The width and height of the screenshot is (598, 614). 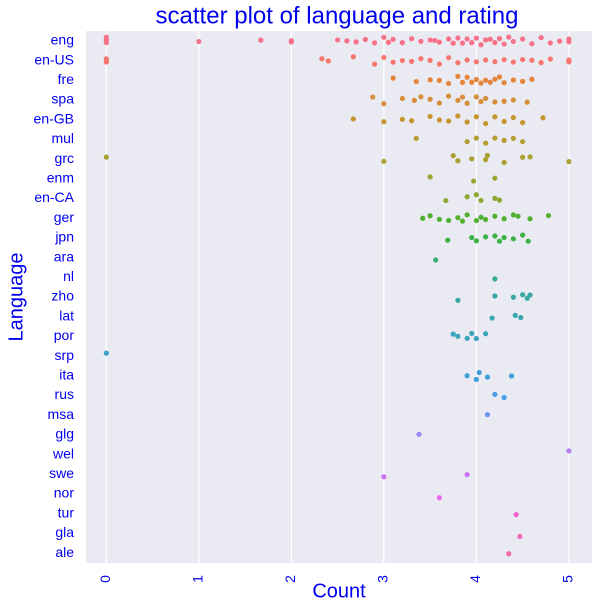 What do you see at coordinates (66, 79) in the screenshot?
I see `y-tick-label: fre` at bounding box center [66, 79].